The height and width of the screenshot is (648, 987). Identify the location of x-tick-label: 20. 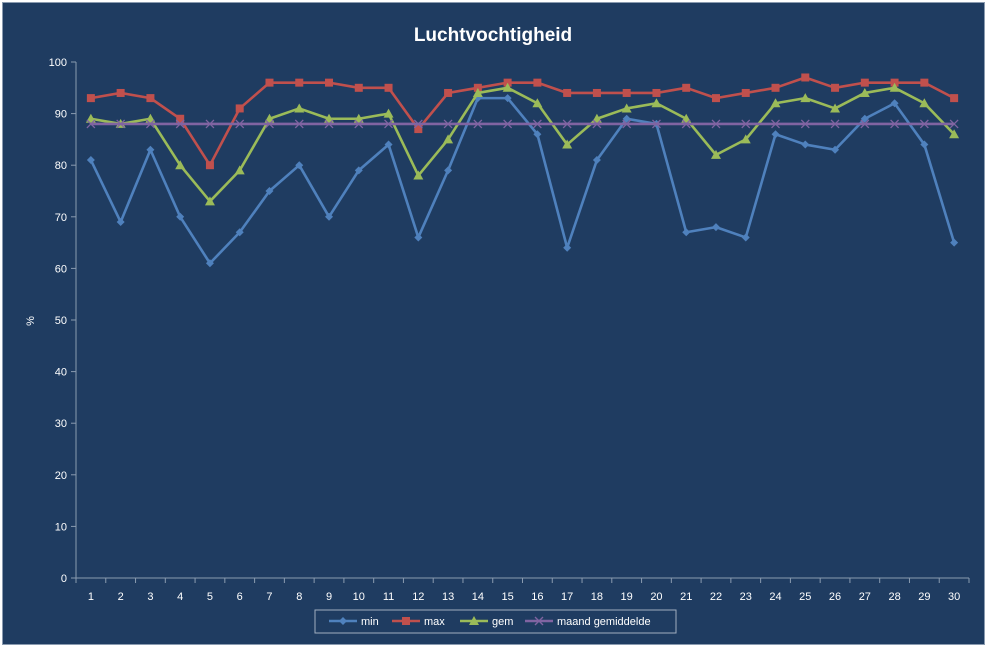
(656, 597).